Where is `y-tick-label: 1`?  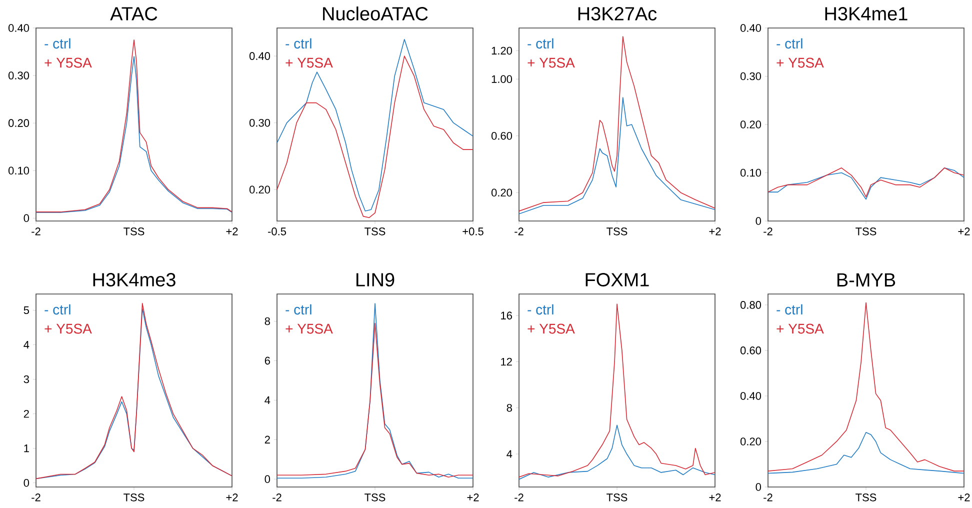
y-tick-label: 1 is located at coordinates (26, 448).